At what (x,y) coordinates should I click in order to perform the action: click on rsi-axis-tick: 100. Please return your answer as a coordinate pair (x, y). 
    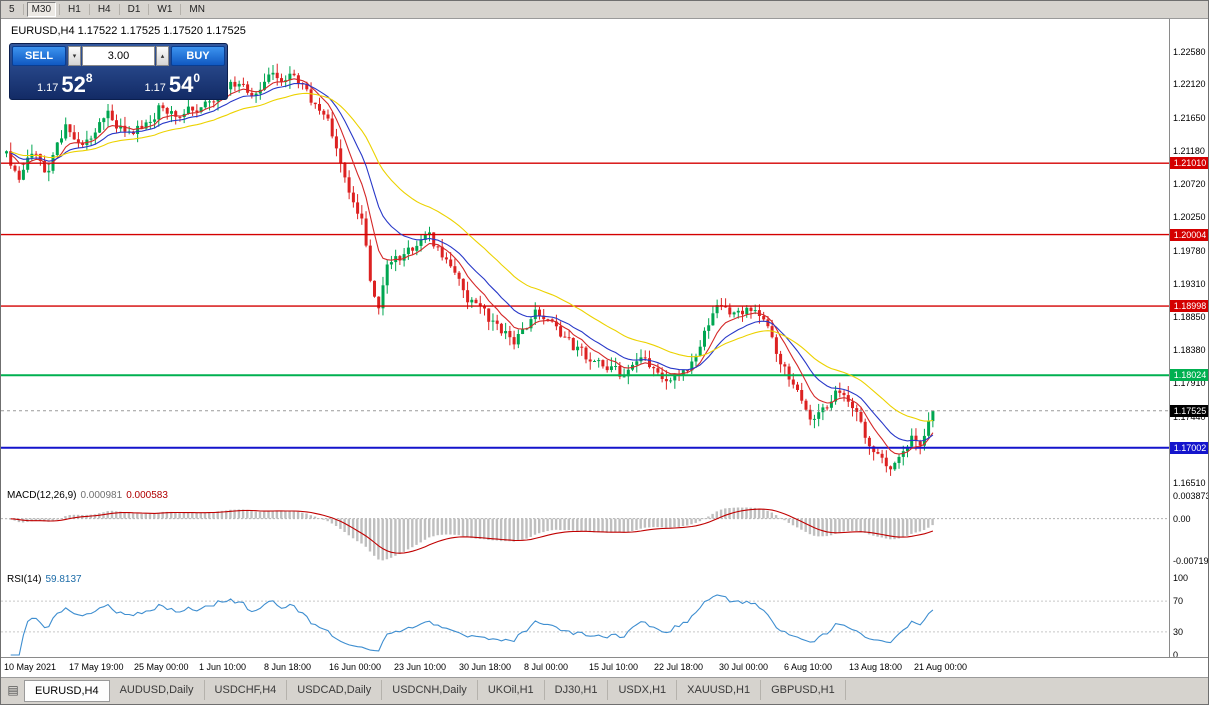
    Looking at the image, I should click on (1181, 578).